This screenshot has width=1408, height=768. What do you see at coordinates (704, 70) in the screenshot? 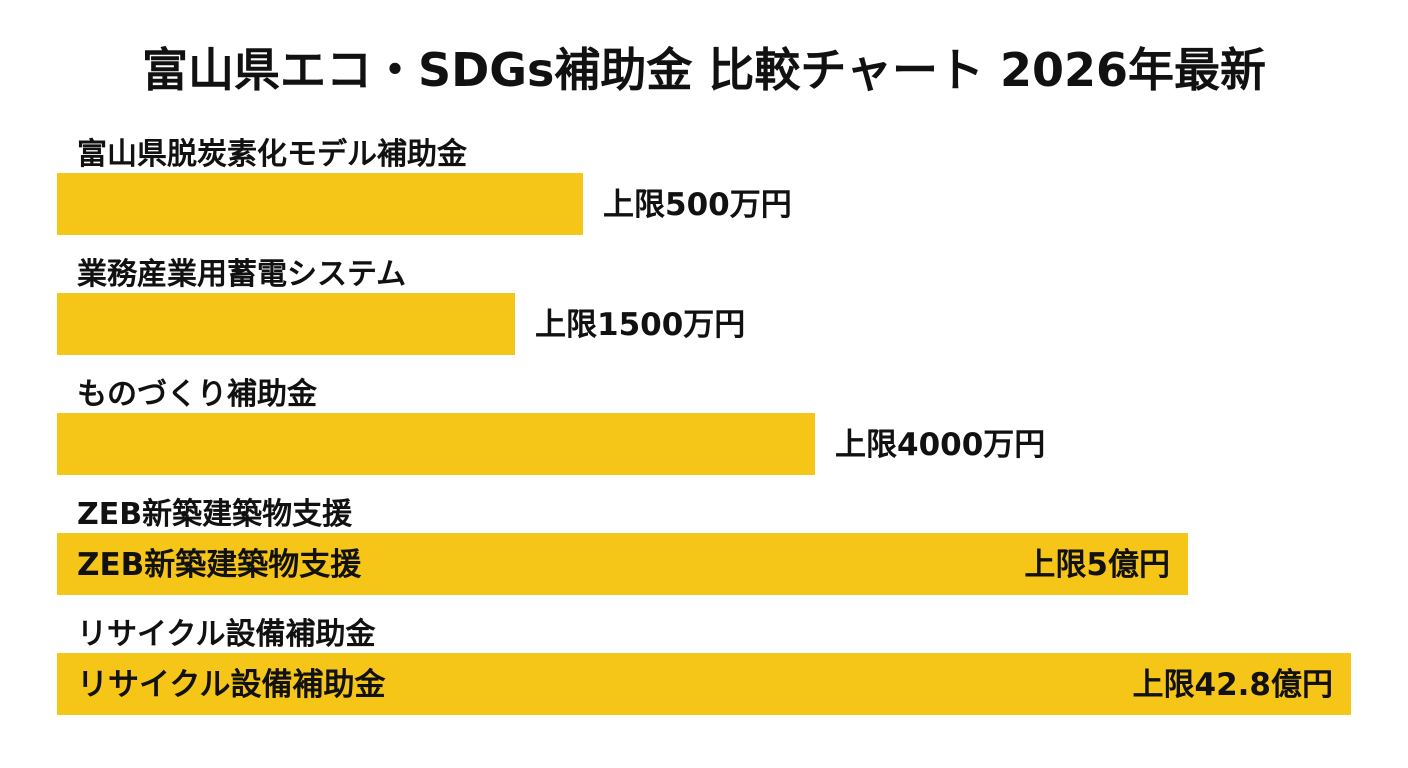
I see `chart-title: 富山県エコ・SDGs補助金 比較チャート 2026年最新` at bounding box center [704, 70].